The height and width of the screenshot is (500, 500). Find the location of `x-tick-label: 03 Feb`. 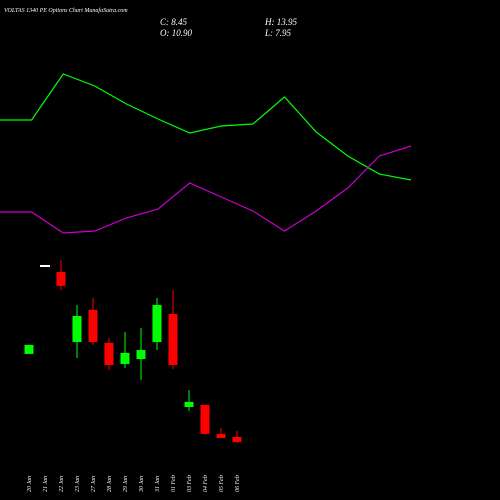

x-tick-label: 03 Feb is located at coordinates (190, 483).